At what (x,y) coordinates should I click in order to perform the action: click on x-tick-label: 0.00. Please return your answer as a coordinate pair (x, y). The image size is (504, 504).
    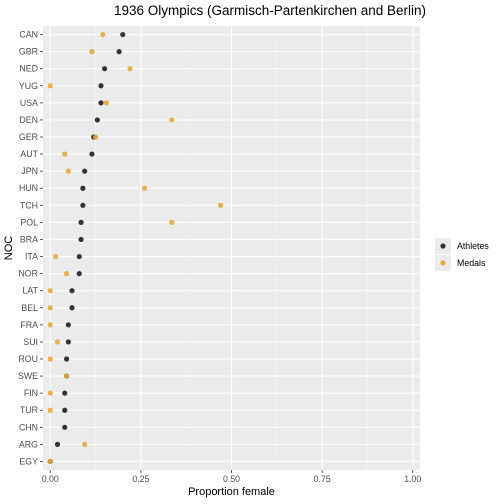
    Looking at the image, I should click on (50, 479).